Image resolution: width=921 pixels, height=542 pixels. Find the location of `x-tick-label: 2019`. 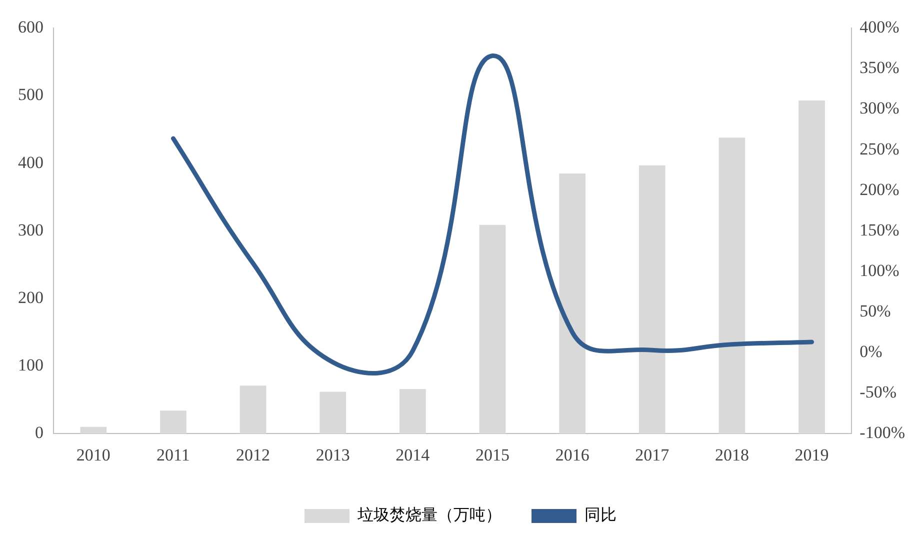

x-tick-label: 2019 is located at coordinates (811, 454).